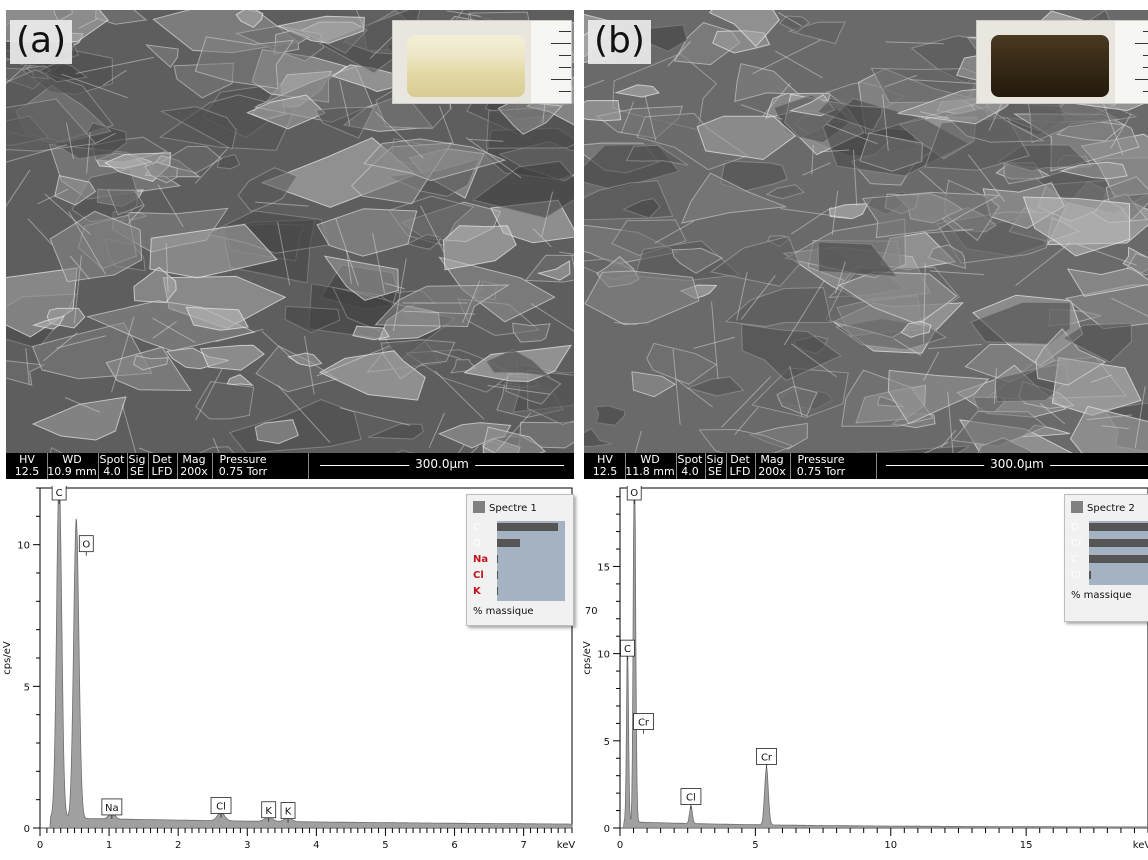 Image resolution: width=1148 pixels, height=860 pixels. What do you see at coordinates (454, 845) in the screenshot?
I see `x-tick-label: 6` at bounding box center [454, 845].